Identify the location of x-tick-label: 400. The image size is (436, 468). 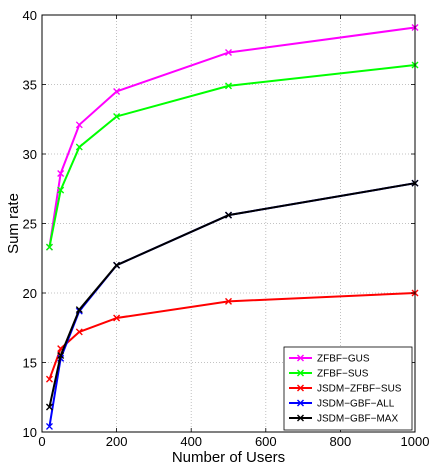
(191, 441).